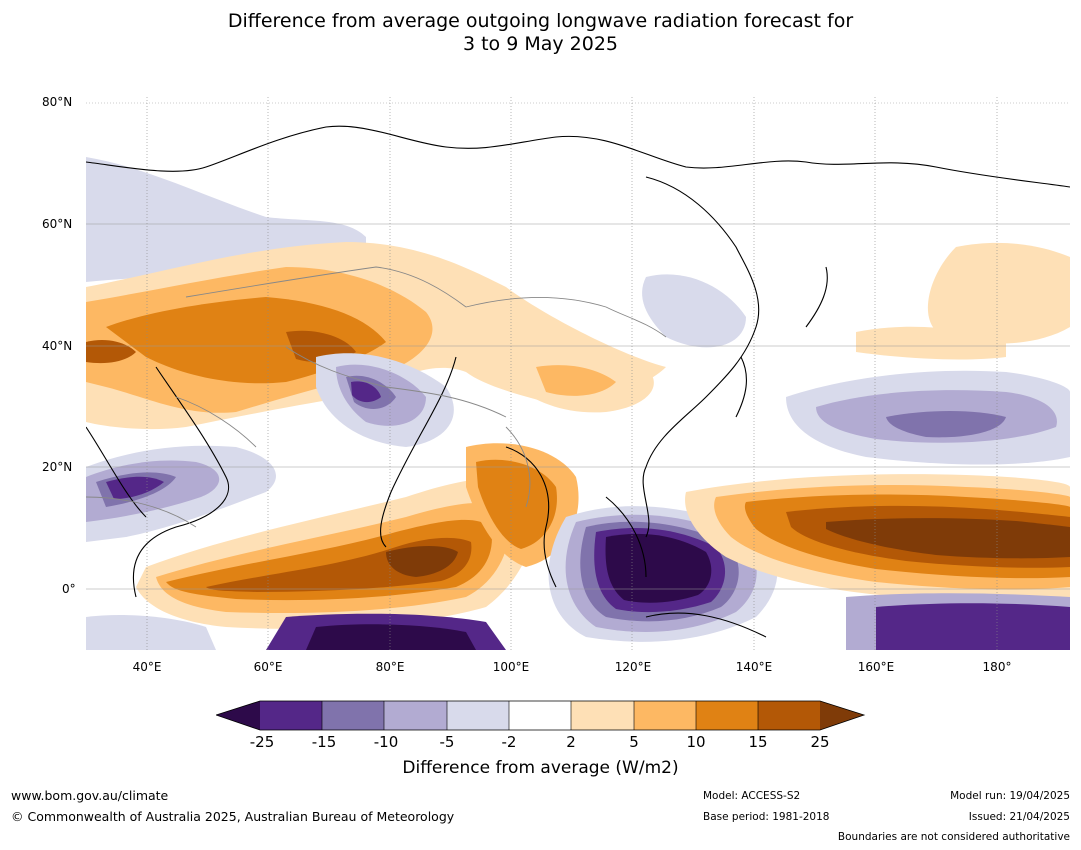 Image resolution: width=1081 pixels, height=850 pixels. What do you see at coordinates (634, 742) in the screenshot?
I see `colorbar-tick: 5` at bounding box center [634, 742].